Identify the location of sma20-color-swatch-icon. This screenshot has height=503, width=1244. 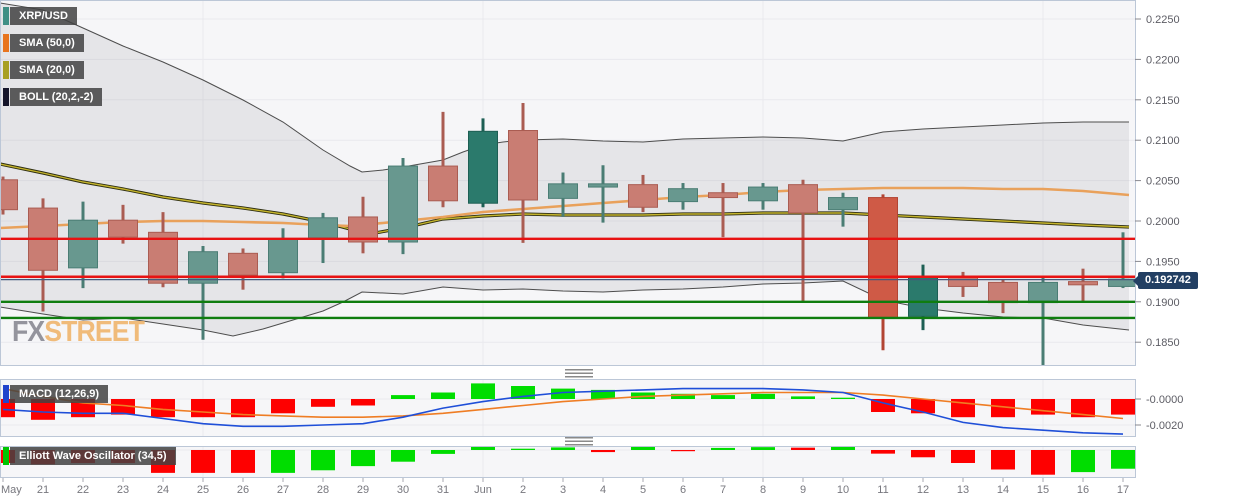
(6, 70).